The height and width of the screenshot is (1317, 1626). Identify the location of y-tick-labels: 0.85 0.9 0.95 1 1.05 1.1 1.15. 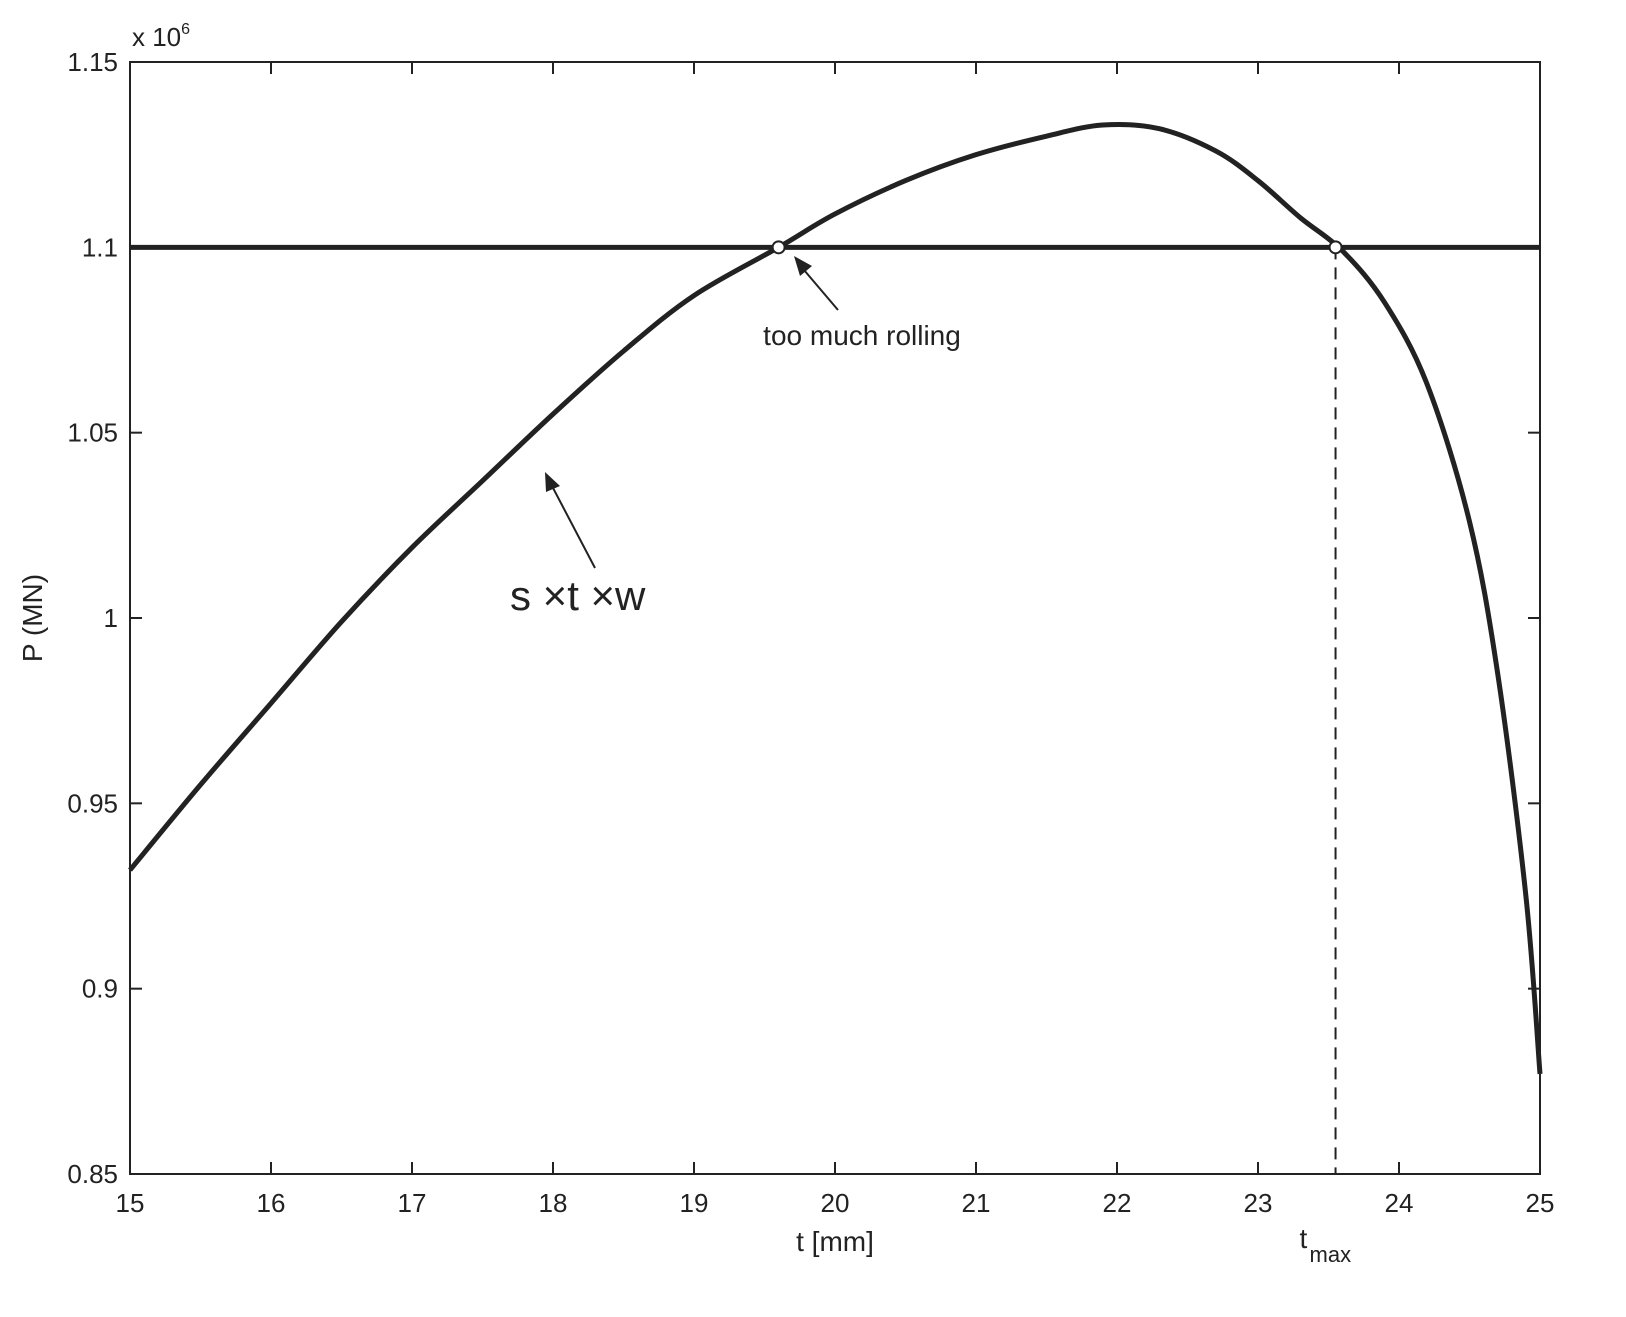
(92, 618).